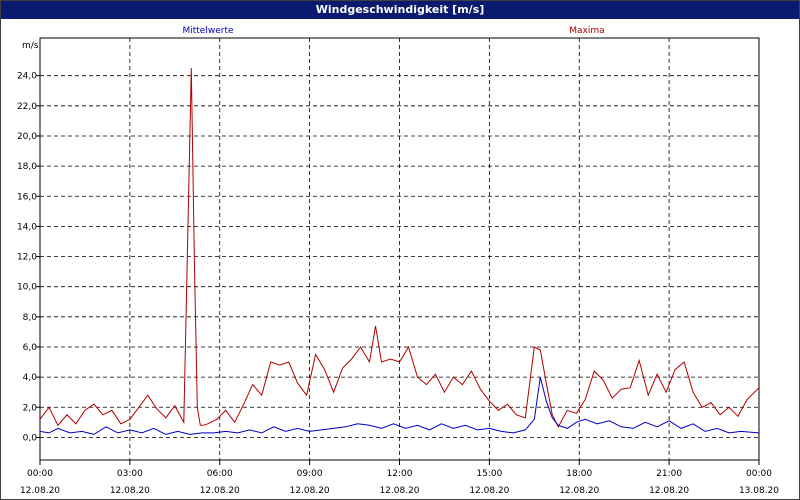 The image size is (800, 500). What do you see at coordinates (27, 167) in the screenshot?
I see `y-tick-label: 18,0` at bounding box center [27, 167].